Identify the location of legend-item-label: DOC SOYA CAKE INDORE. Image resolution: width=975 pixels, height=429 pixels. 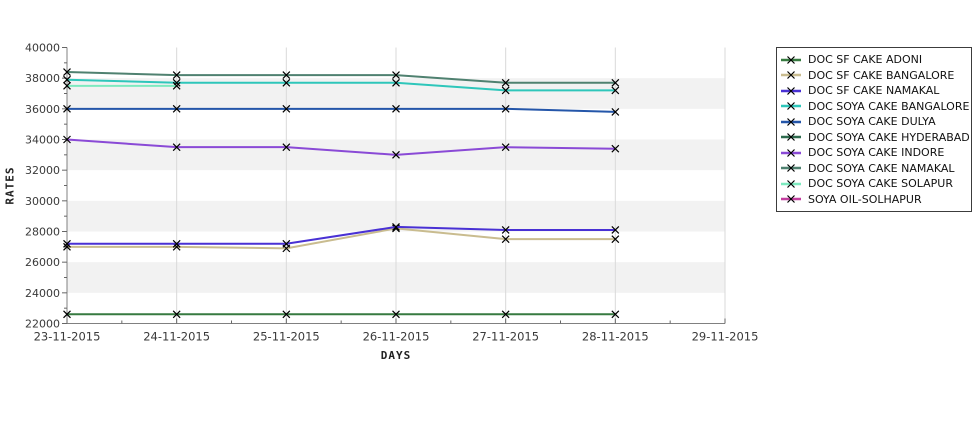
(876, 153).